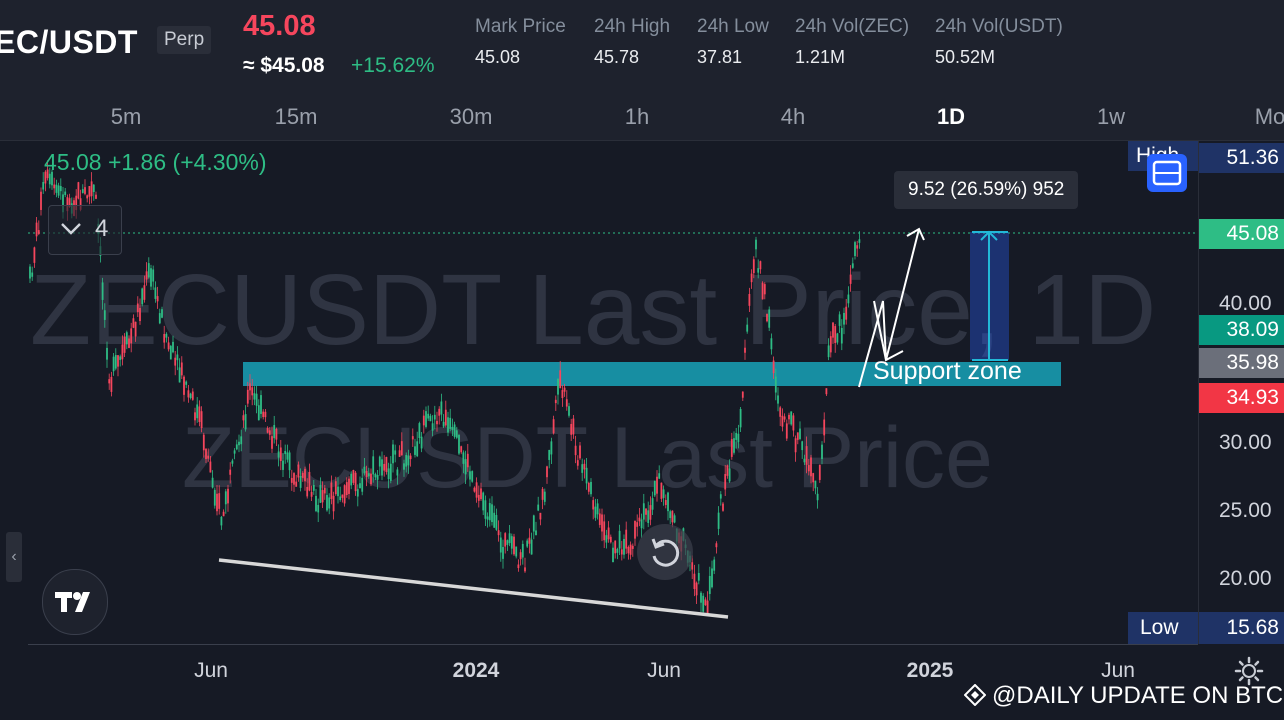  I want to click on settings-icon, so click(1249, 671).